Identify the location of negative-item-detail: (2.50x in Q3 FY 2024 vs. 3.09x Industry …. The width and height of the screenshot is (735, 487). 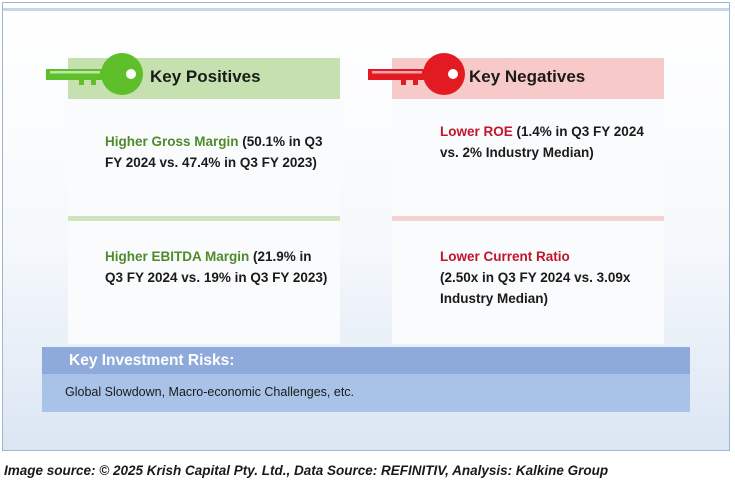
(535, 288).